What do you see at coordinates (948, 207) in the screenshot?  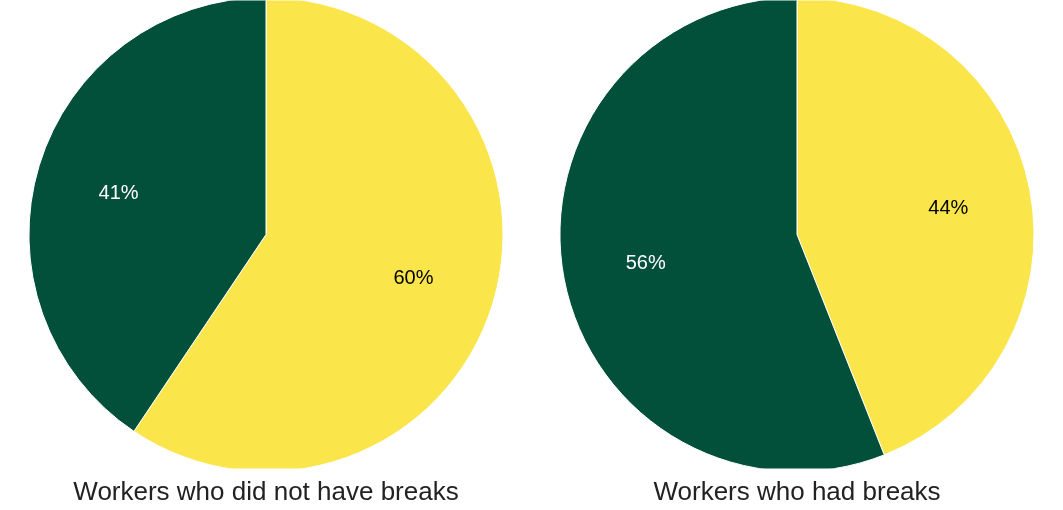 I see `data-label: 44%` at bounding box center [948, 207].